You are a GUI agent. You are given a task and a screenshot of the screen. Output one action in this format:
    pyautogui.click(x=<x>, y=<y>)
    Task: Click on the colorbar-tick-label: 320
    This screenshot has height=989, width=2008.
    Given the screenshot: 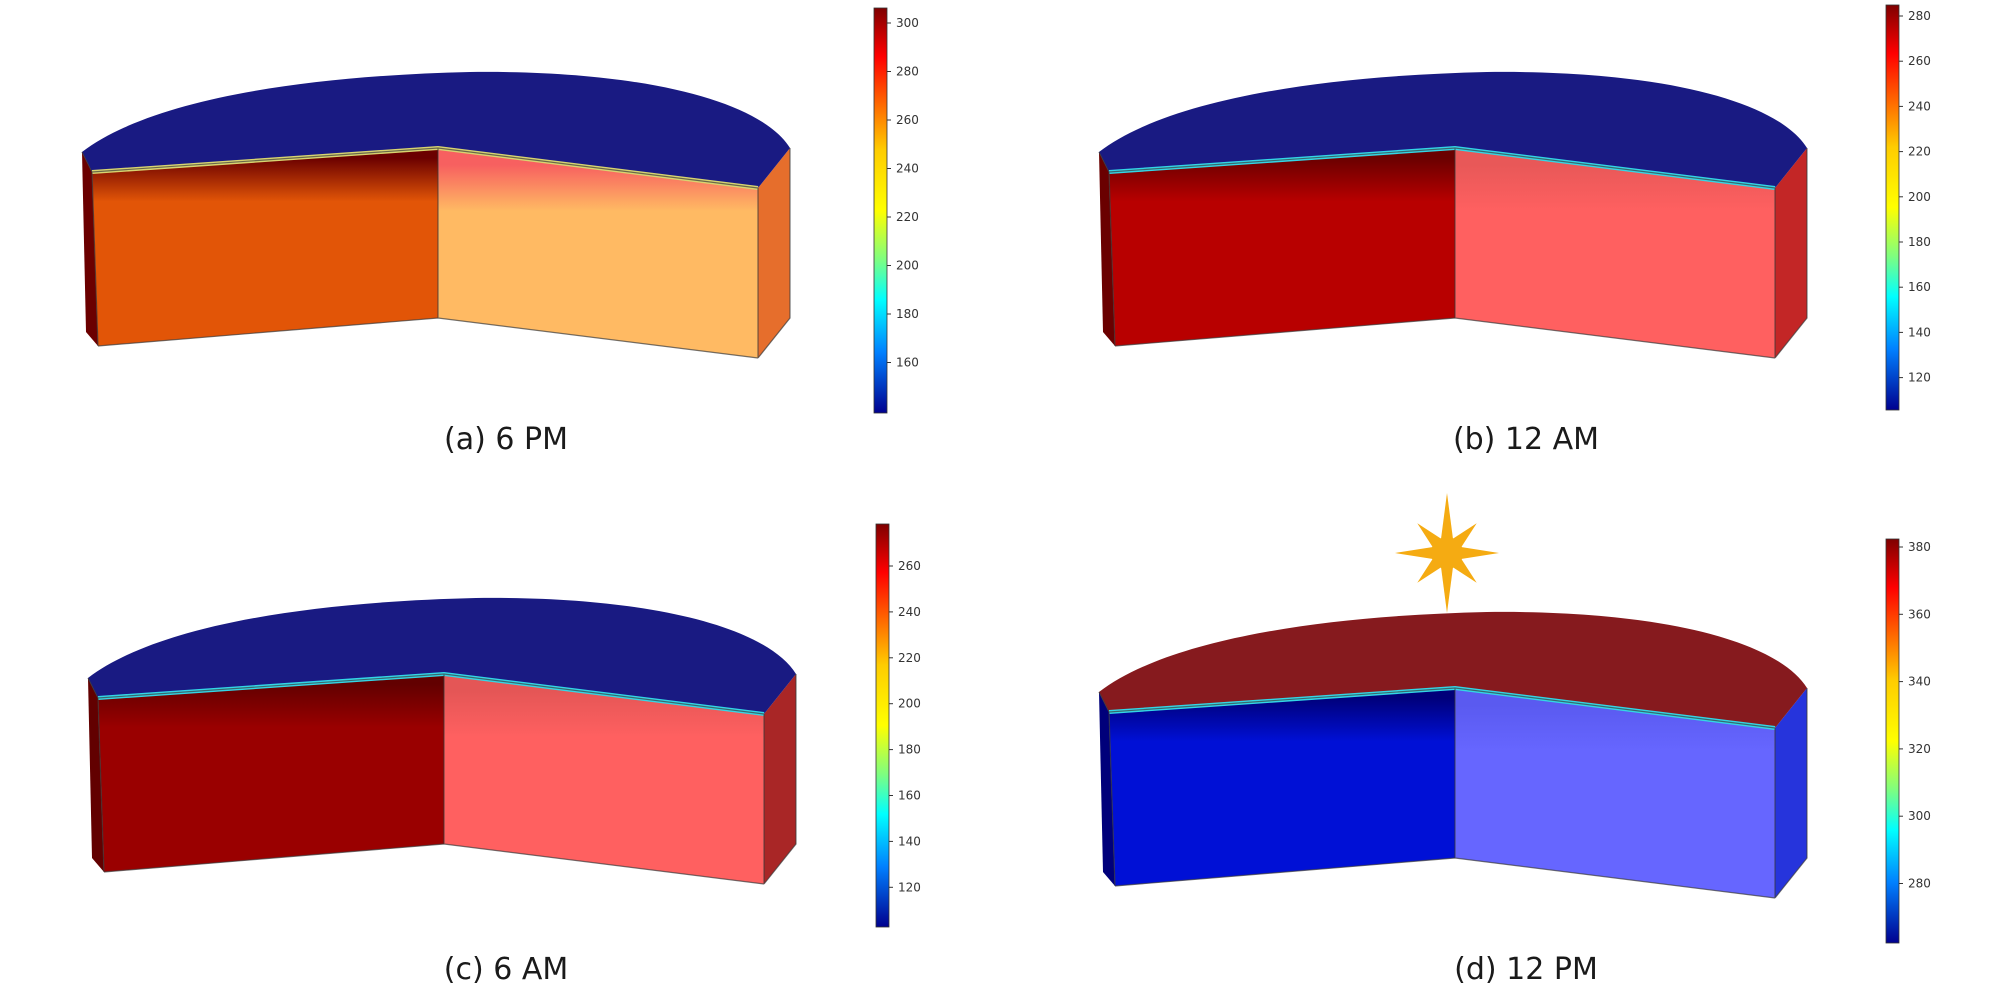 What is the action you would take?
    pyautogui.click(x=1919, y=749)
    